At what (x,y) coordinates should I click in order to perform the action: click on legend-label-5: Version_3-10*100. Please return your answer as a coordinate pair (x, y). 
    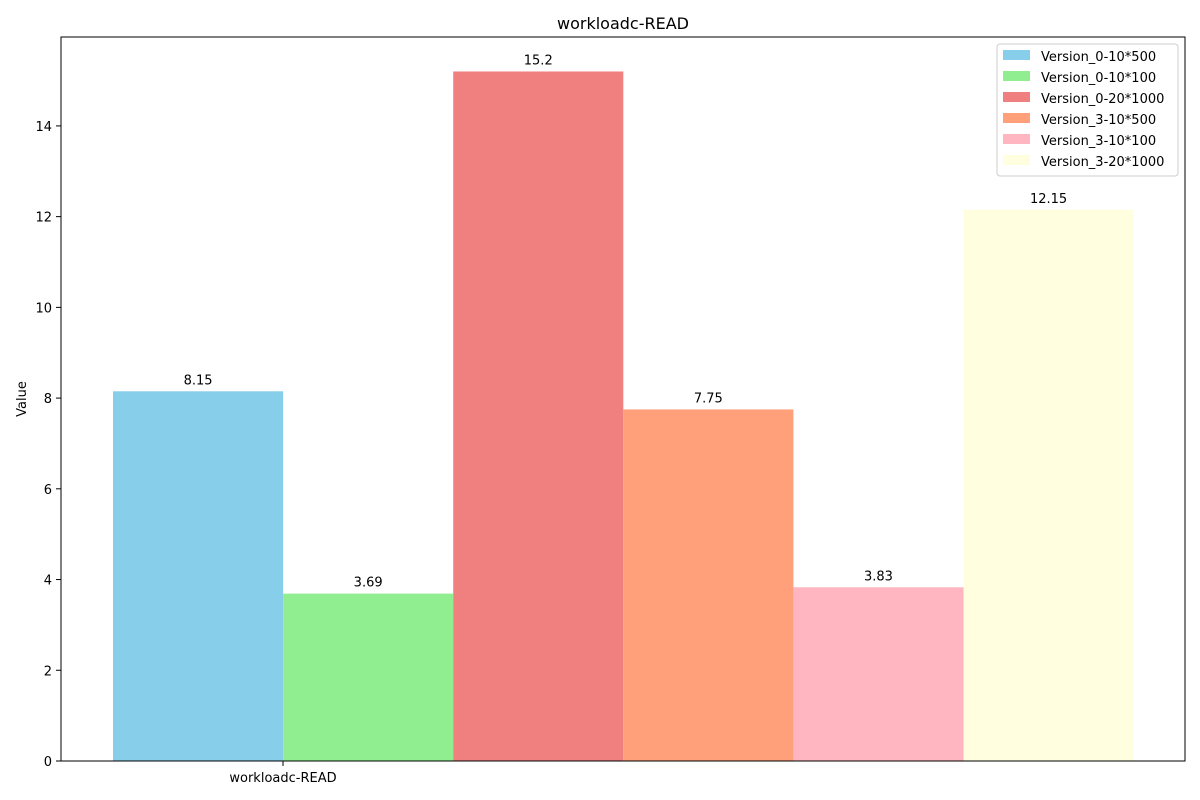
    Looking at the image, I should click on (1098, 141).